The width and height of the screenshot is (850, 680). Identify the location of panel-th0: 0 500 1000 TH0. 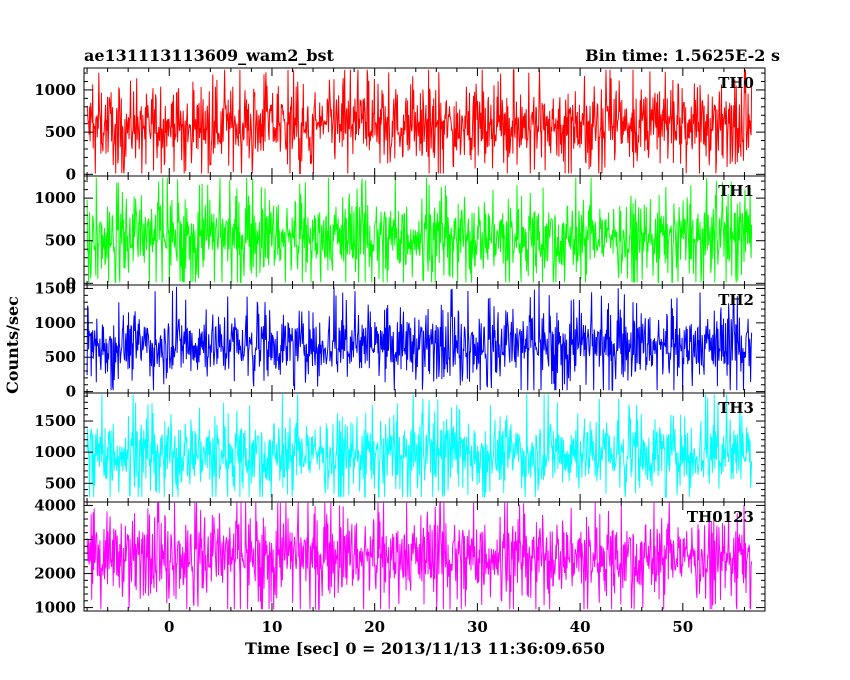
(400, 125).